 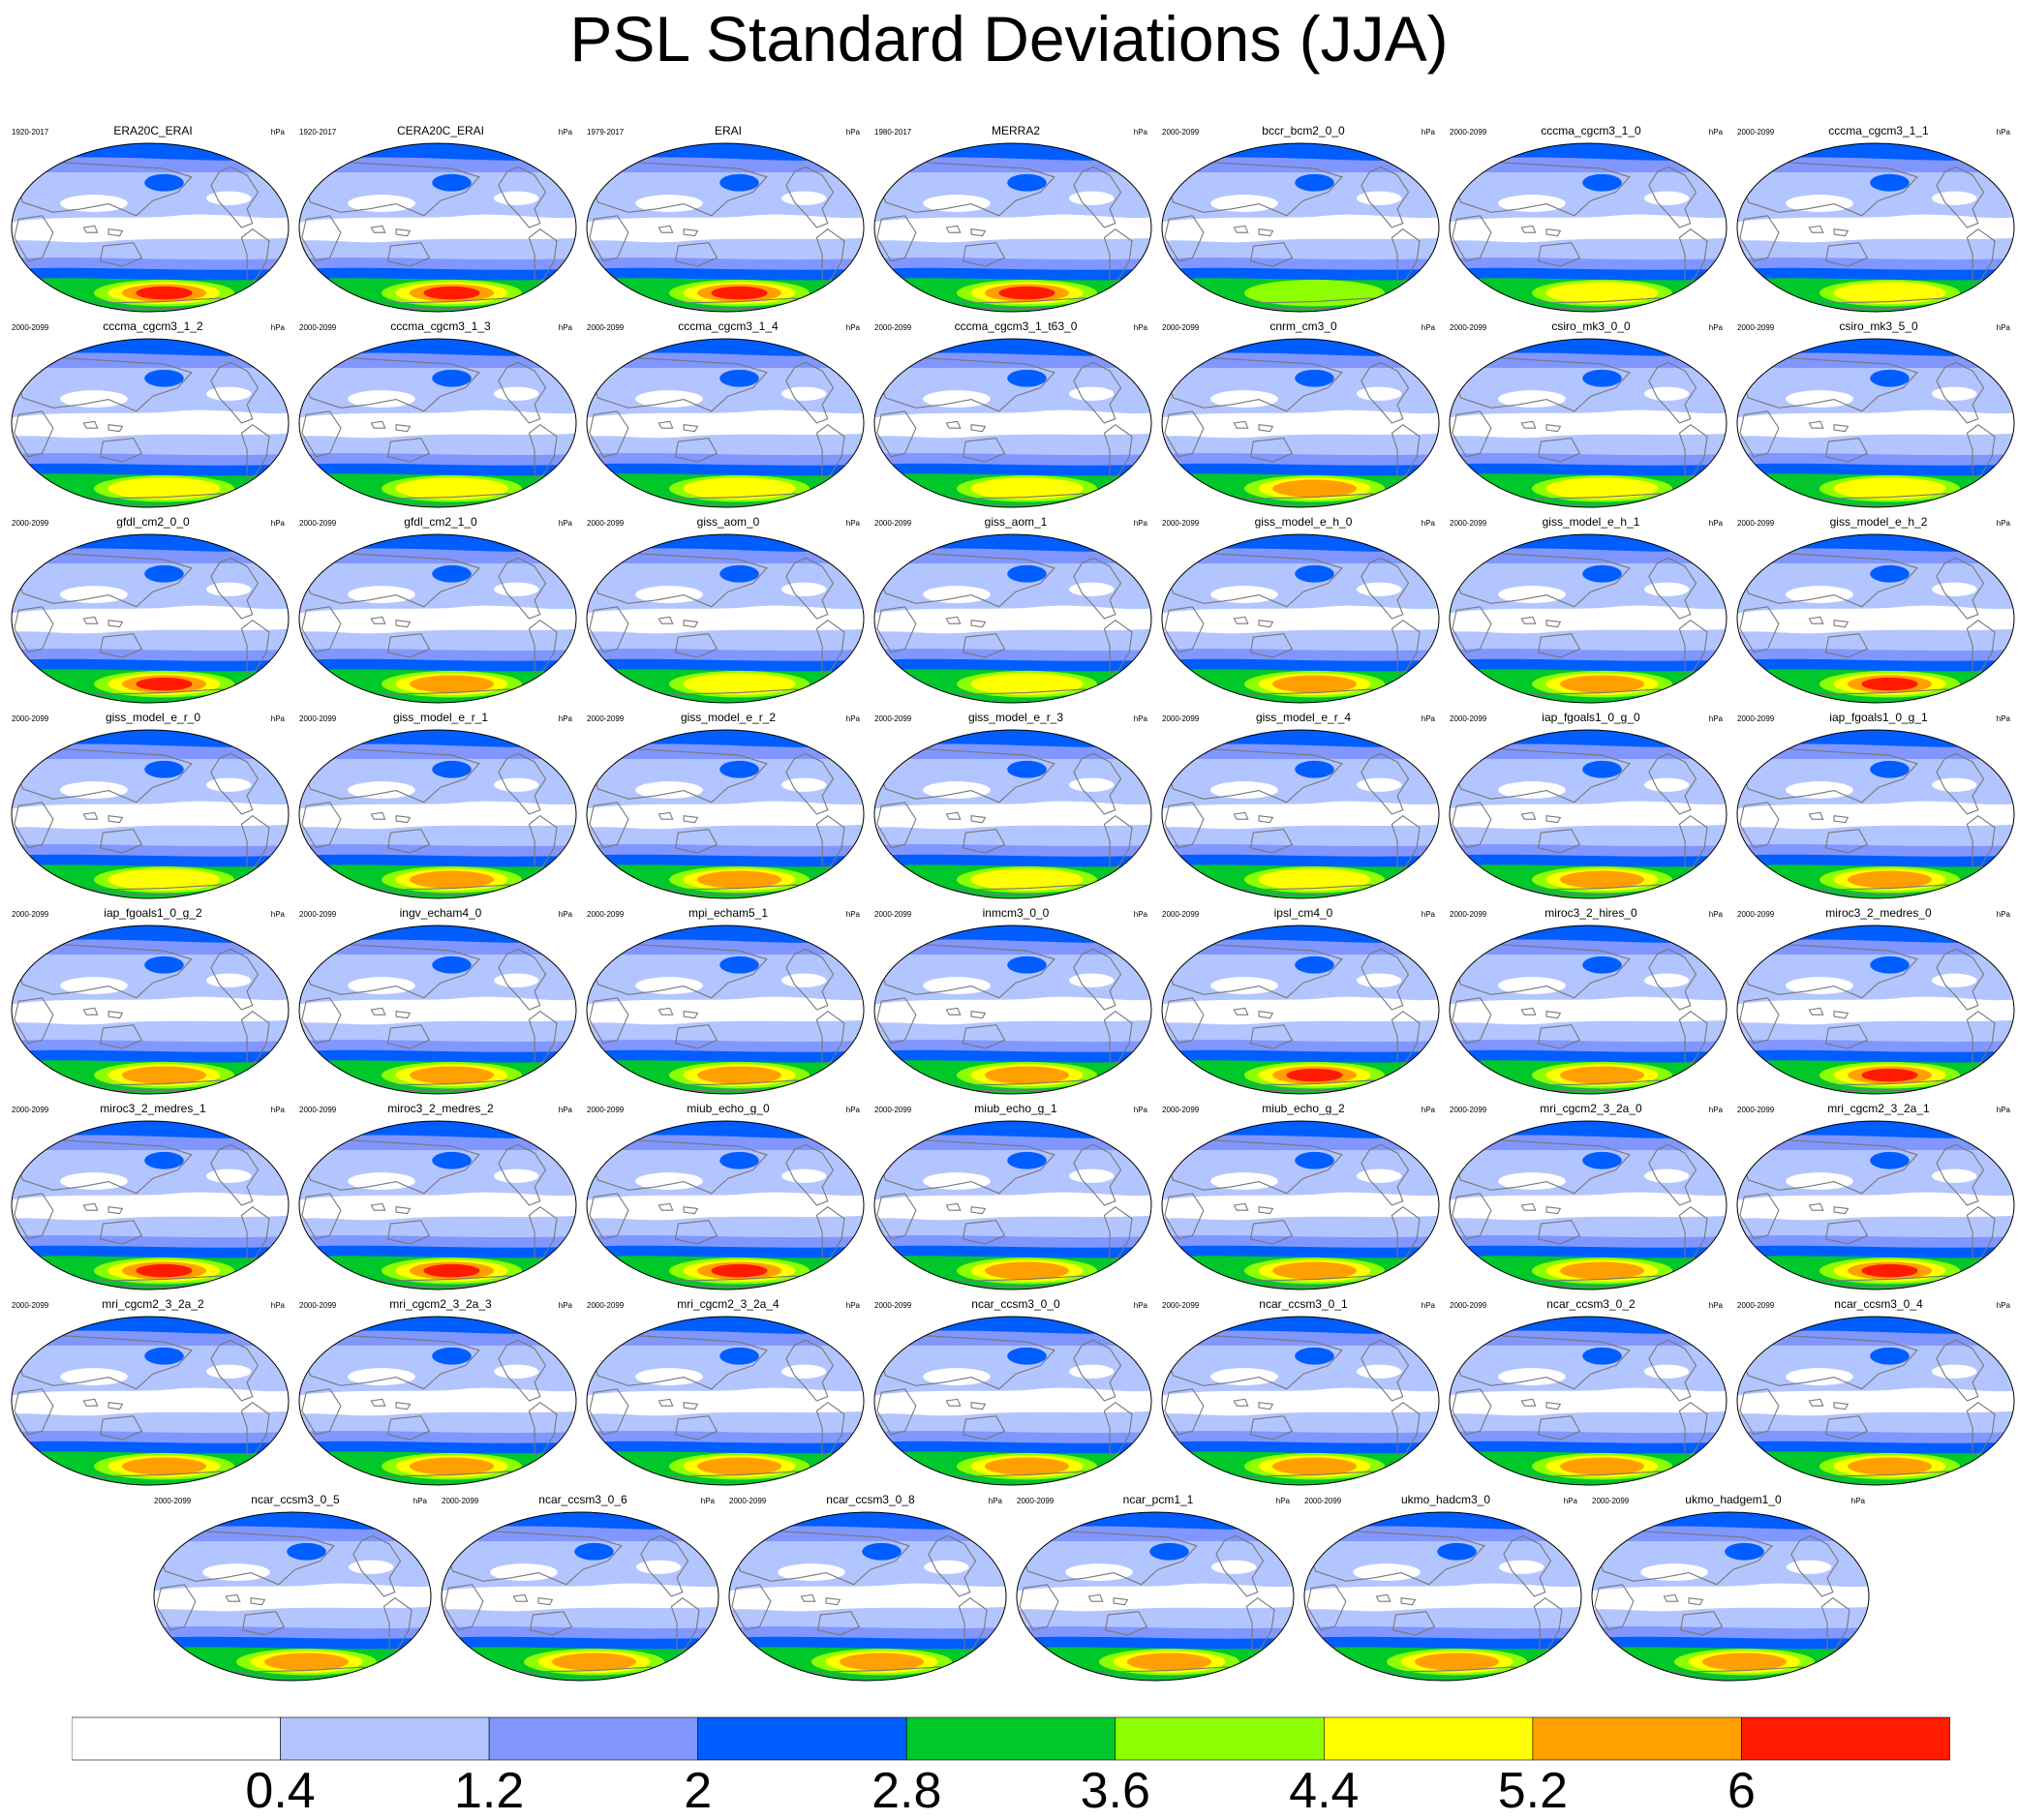 What do you see at coordinates (1016, 326) in the screenshot?
I see `panel-title: cccma_cgcm3_1_t63_0` at bounding box center [1016, 326].